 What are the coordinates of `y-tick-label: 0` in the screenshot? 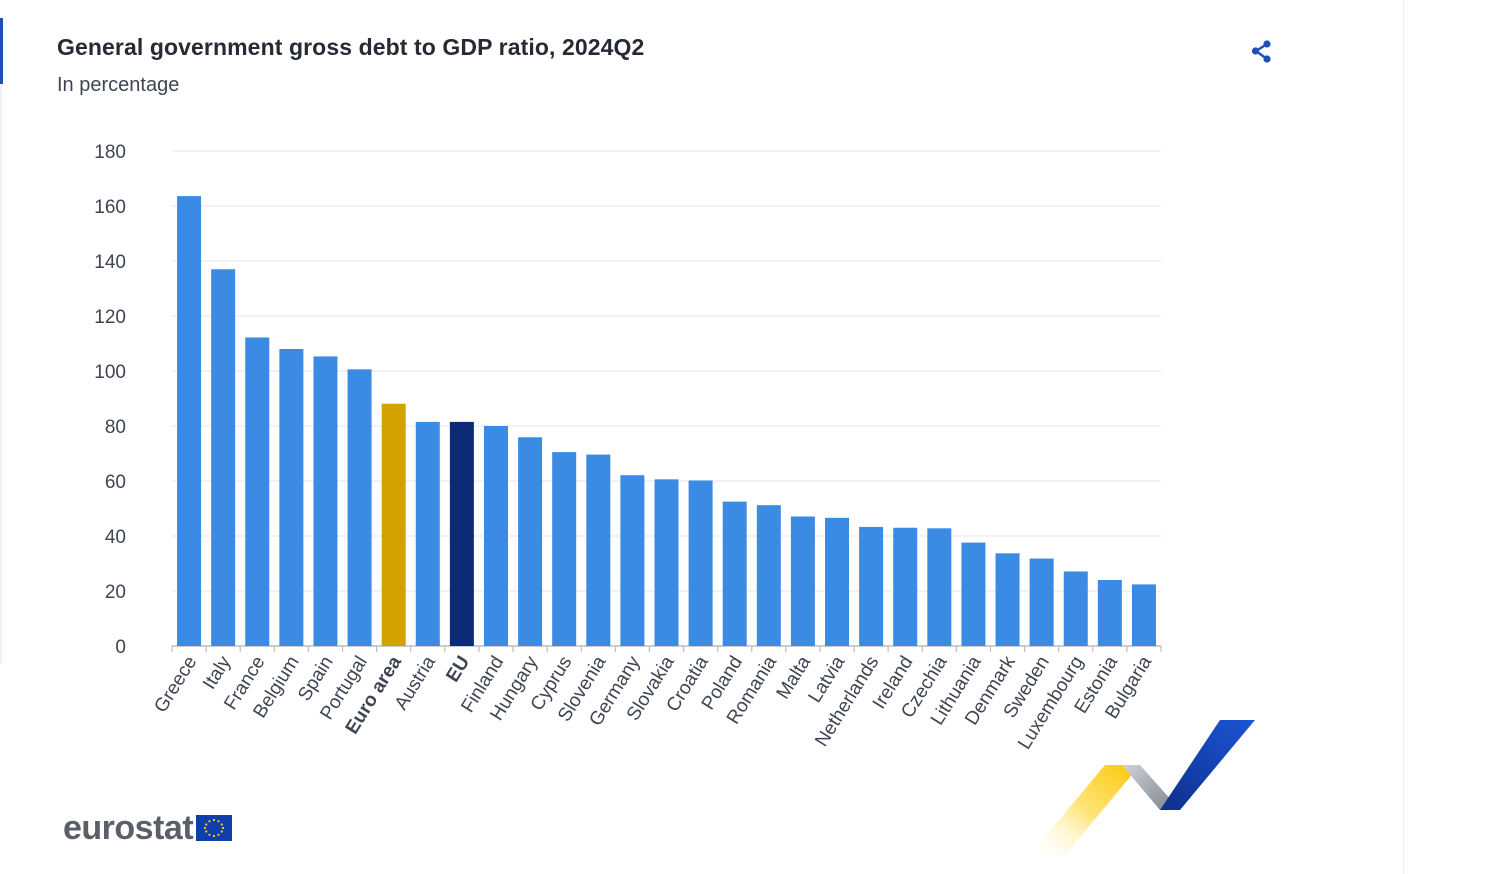 It's located at (120, 647).